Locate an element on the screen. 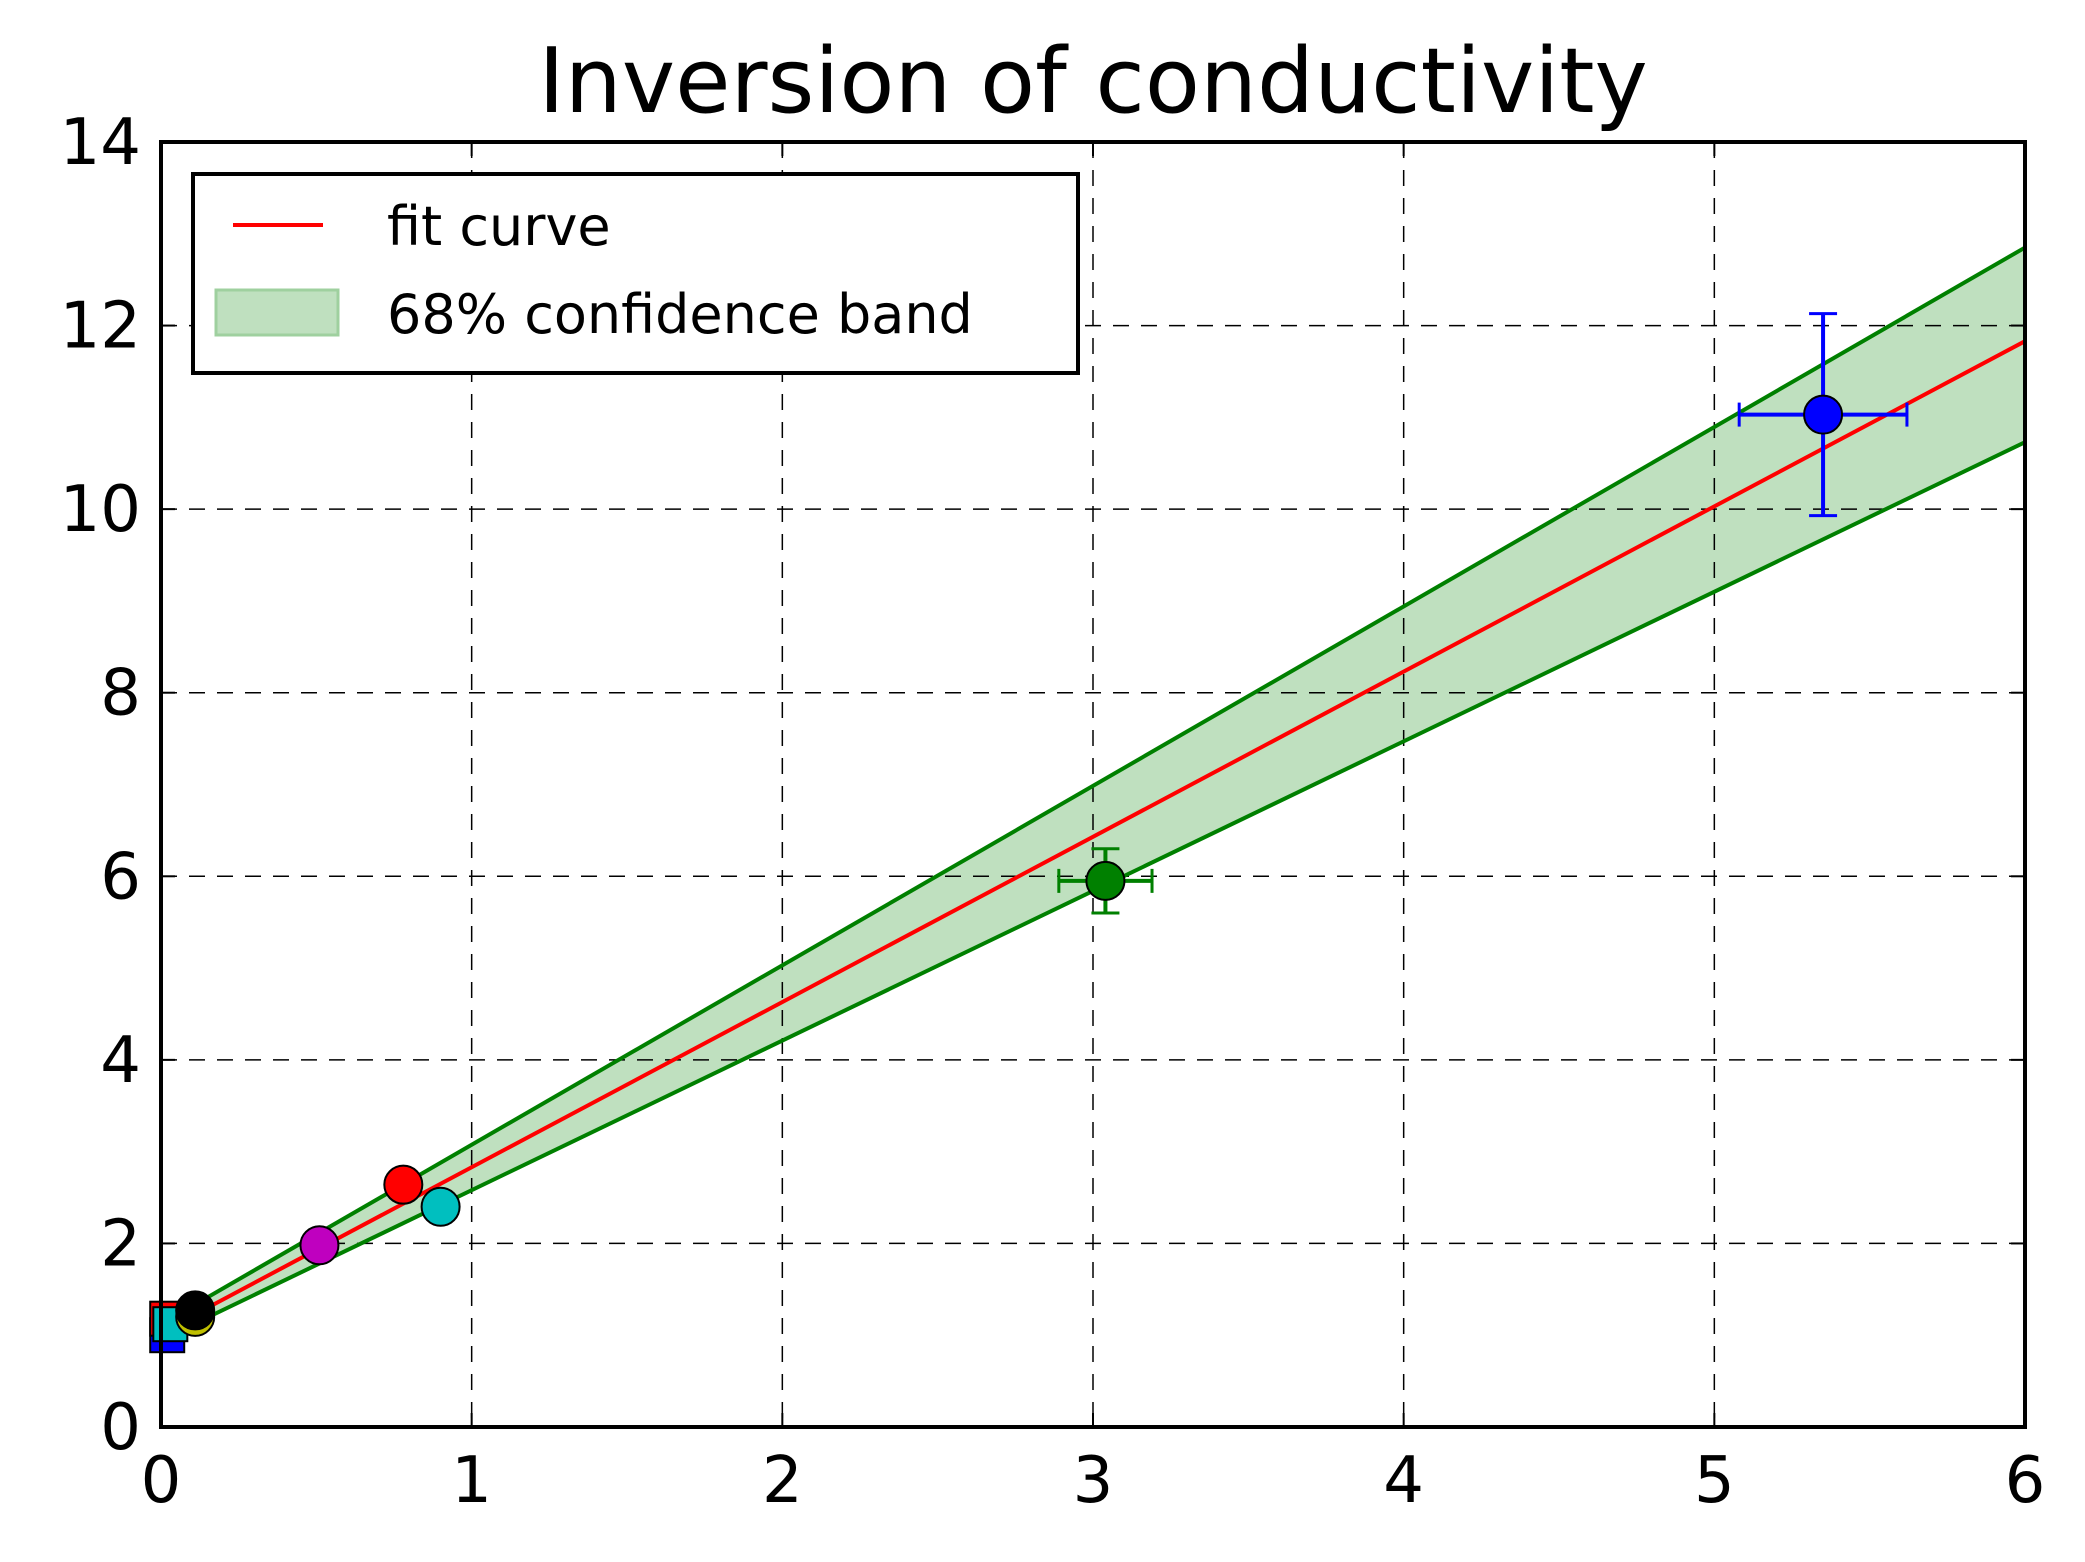 This screenshot has height=1562, width=2085. y-tick-label: 8 is located at coordinates (120, 694).